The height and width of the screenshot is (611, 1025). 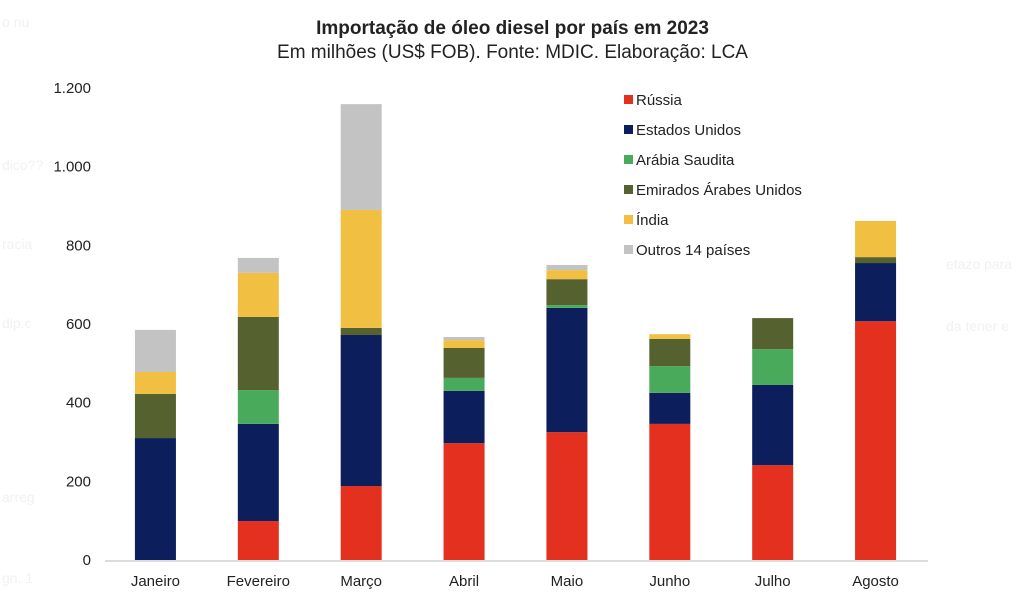 I want to click on background-text: o nu, so click(x=16, y=22).